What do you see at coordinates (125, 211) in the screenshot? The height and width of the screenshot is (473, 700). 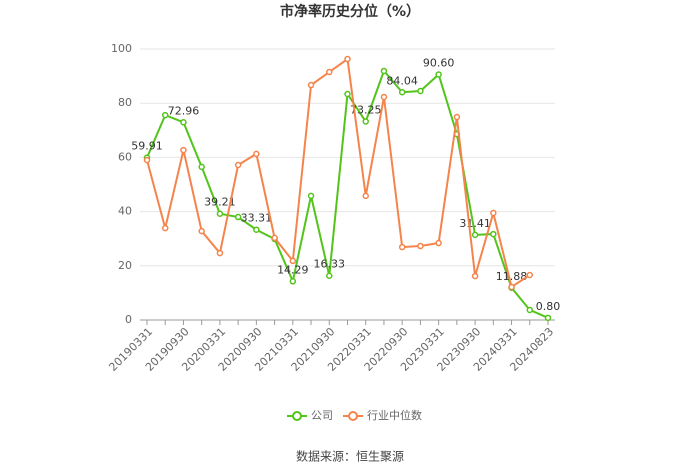 I see `y-tick-label: 40` at bounding box center [125, 211].